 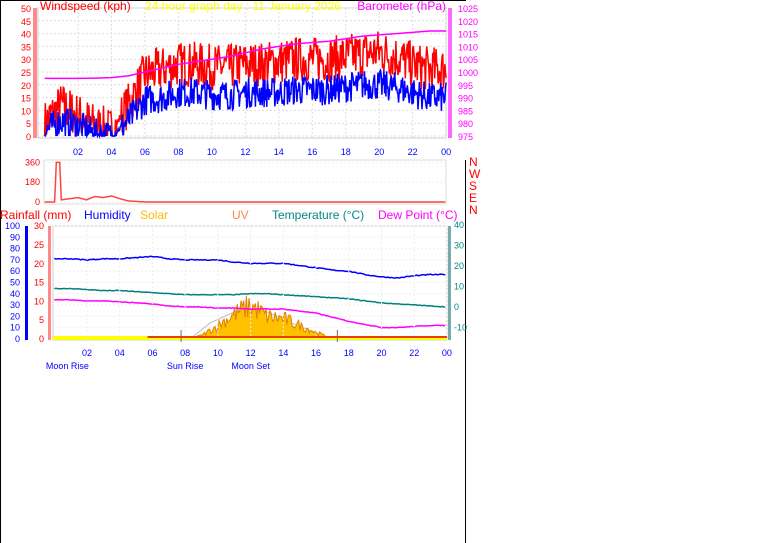 I want to click on rain-tick-label: 0, so click(x=41, y=339).